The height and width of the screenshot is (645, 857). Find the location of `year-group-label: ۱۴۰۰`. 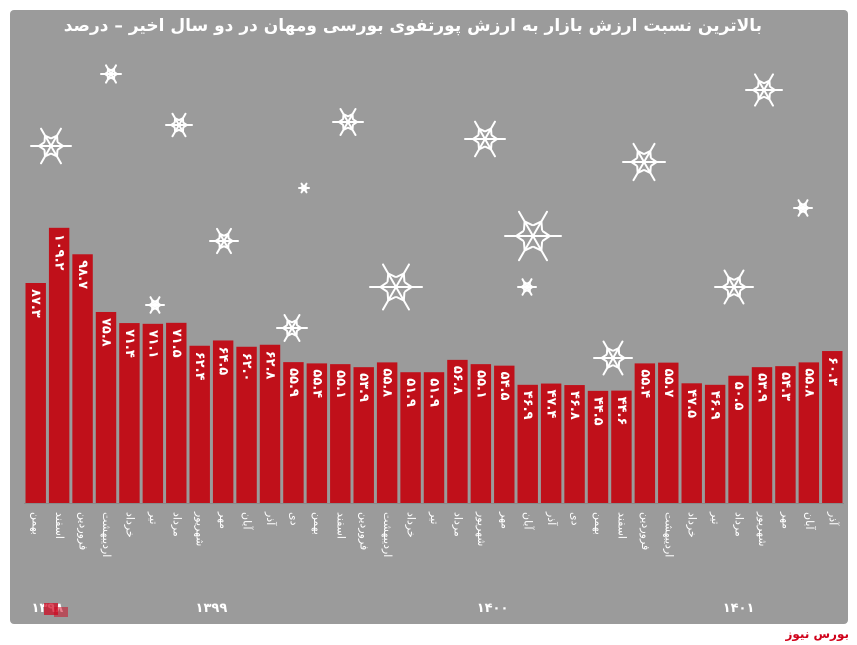

year-group-label: ۱۴۰۰ is located at coordinates (493, 608).